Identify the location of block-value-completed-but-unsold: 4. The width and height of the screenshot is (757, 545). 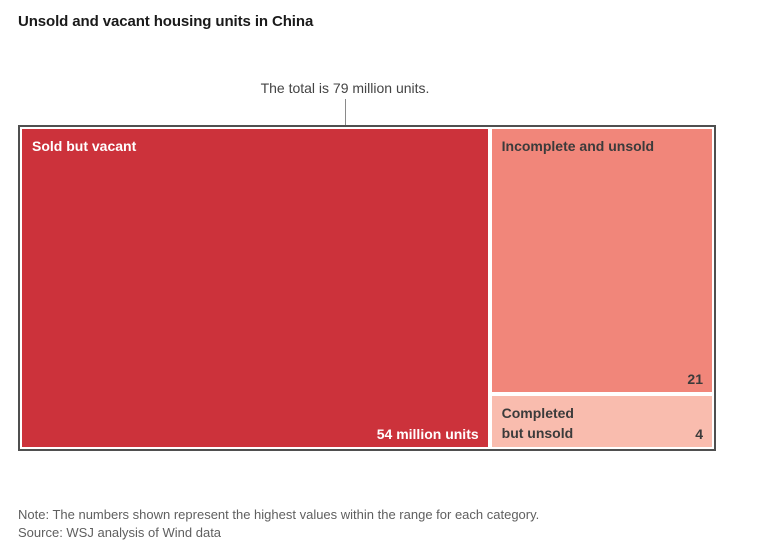
(699, 434).